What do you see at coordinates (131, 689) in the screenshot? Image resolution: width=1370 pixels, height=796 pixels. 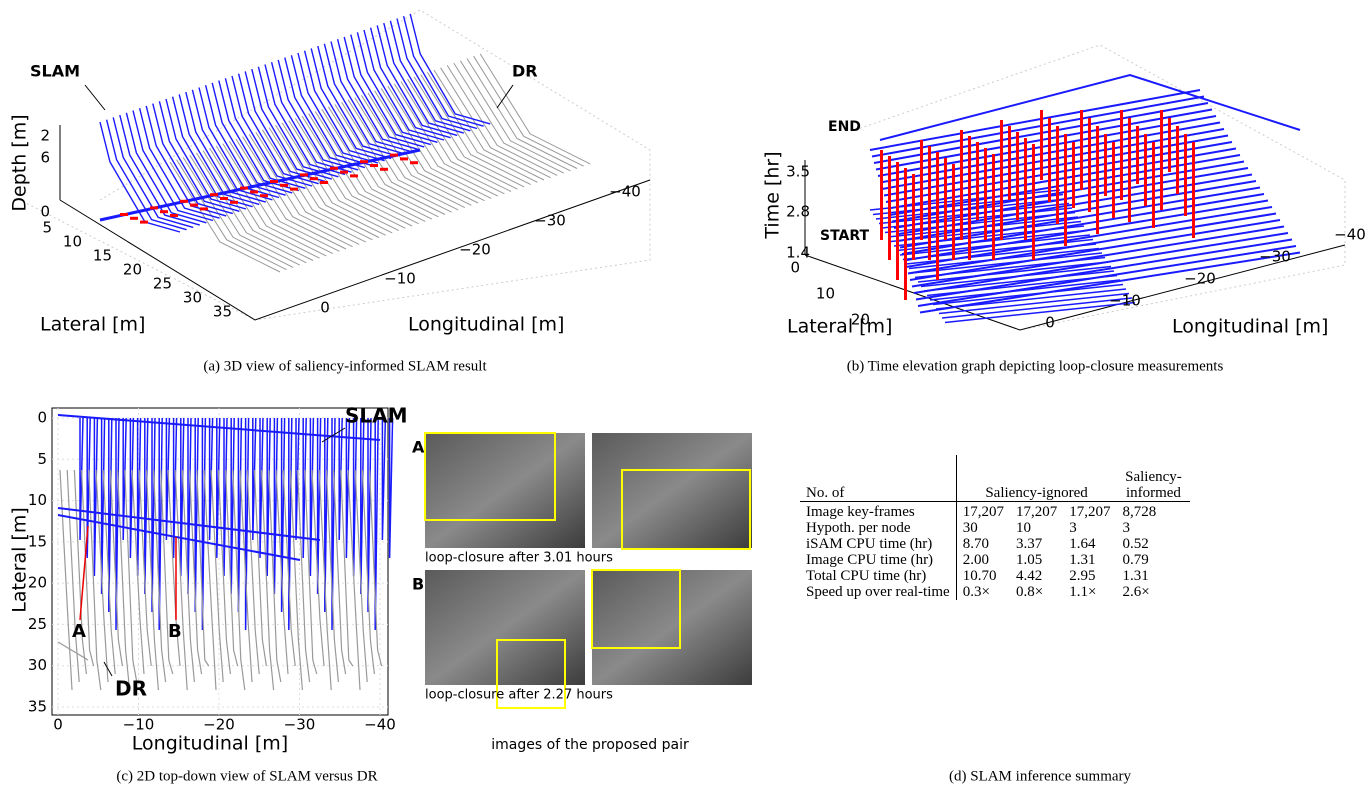 I see `annotation: DR` at bounding box center [131, 689].